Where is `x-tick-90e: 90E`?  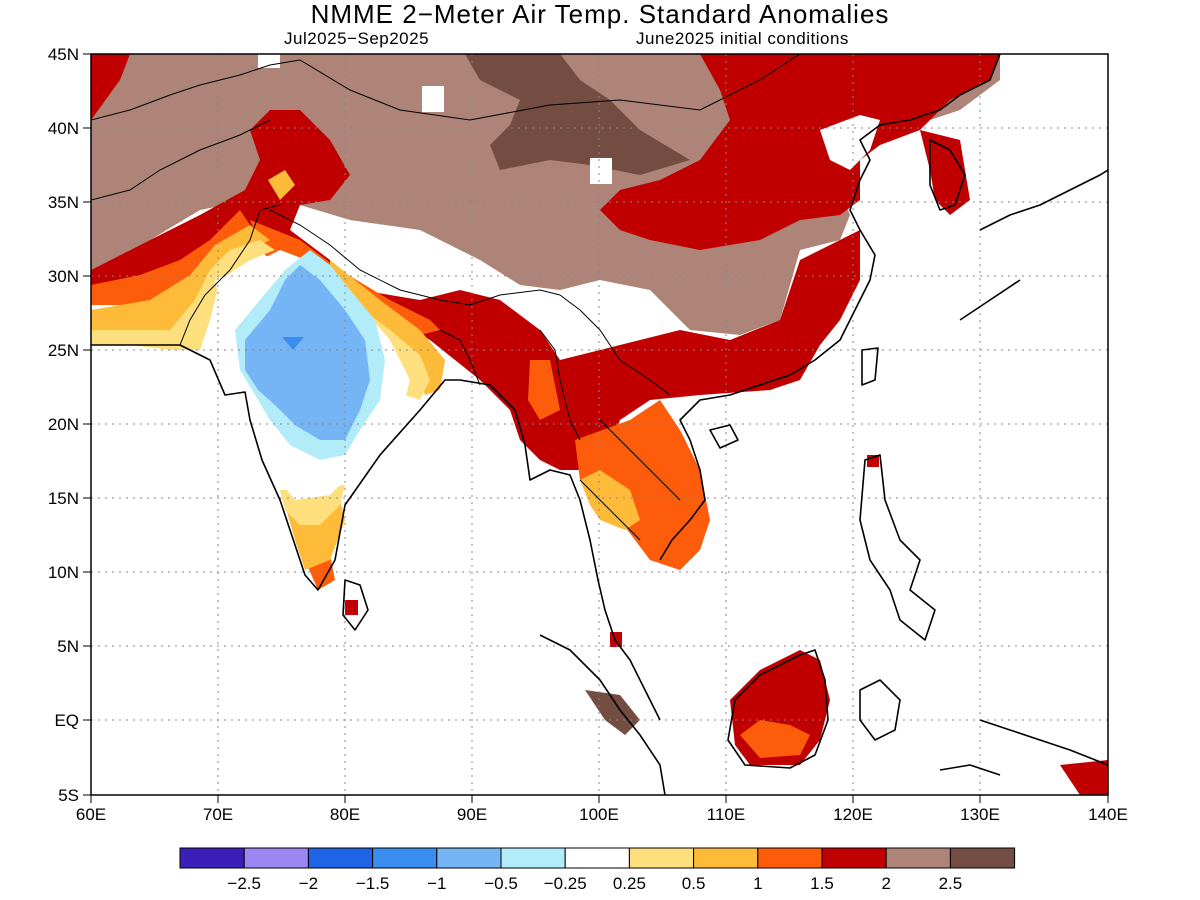
x-tick-90e: 90E is located at coordinates (472, 814).